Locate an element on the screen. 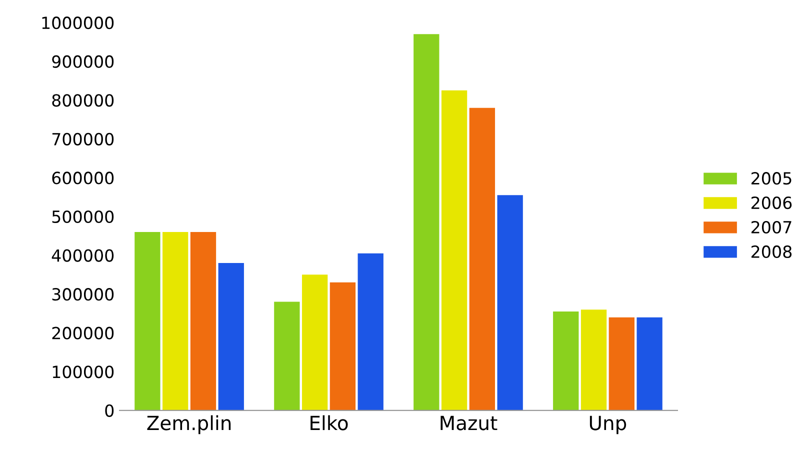 The height and width of the screenshot is (451, 797). y-tick-label: 1000000 is located at coordinates (78, 23).